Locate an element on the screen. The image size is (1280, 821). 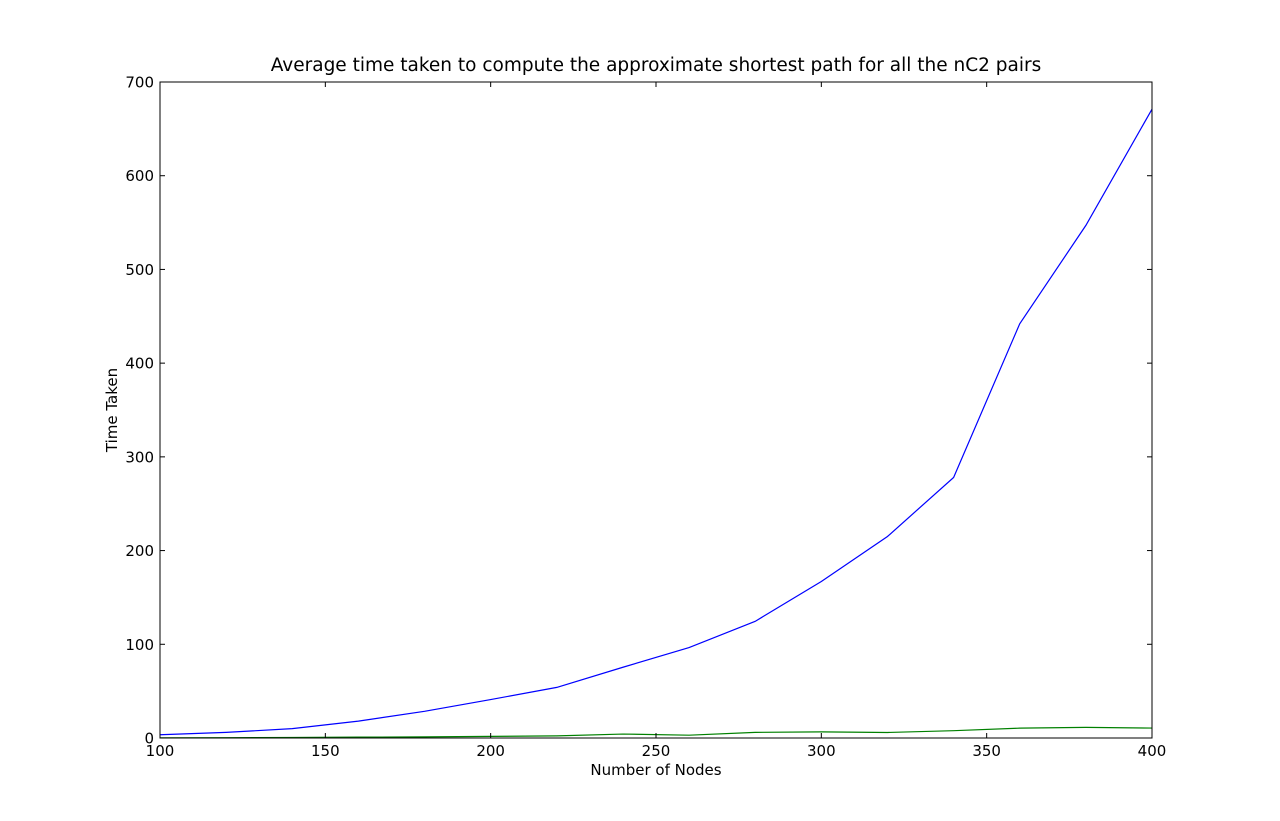
x-axis-title: Number of Nodes is located at coordinates (655, 770).